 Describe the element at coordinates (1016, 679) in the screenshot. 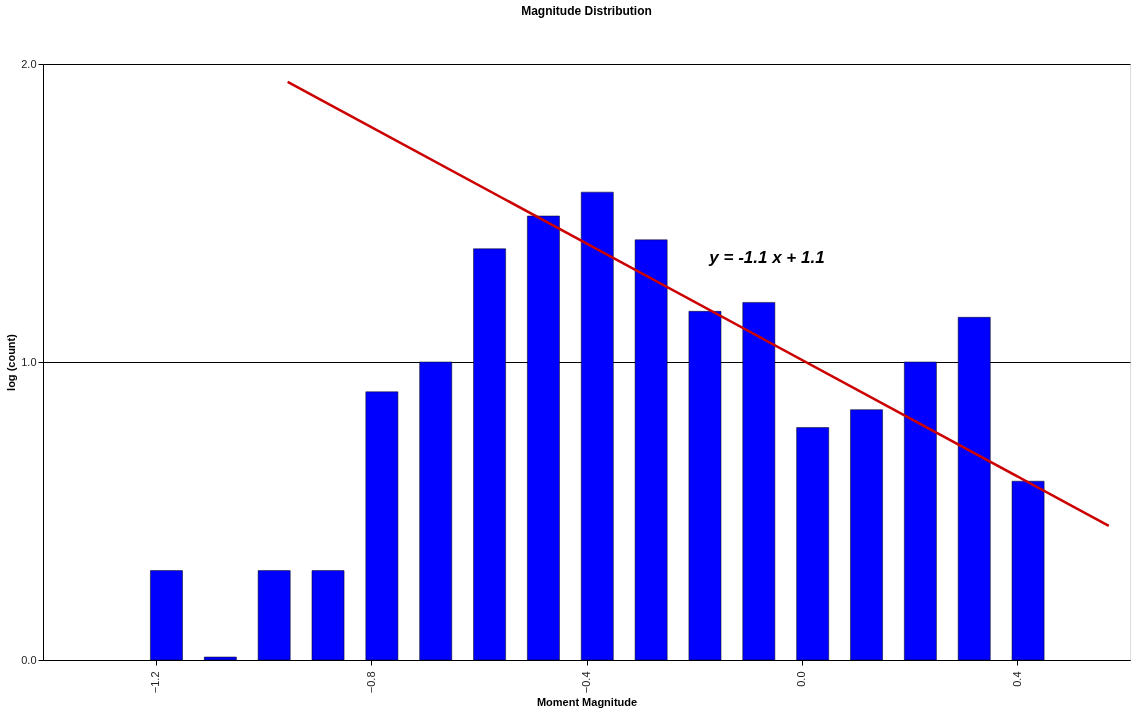

I see `x-tick-label: 0.4` at that location.